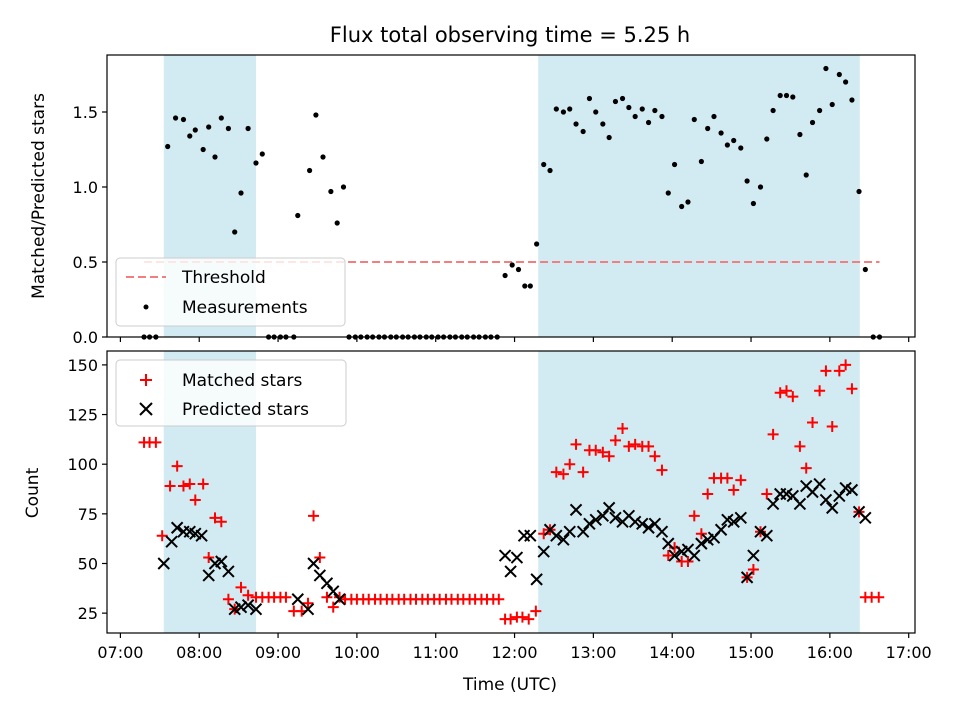 The height and width of the screenshot is (720, 960). I want to click on legend-measurements-marker, so click(146, 307).